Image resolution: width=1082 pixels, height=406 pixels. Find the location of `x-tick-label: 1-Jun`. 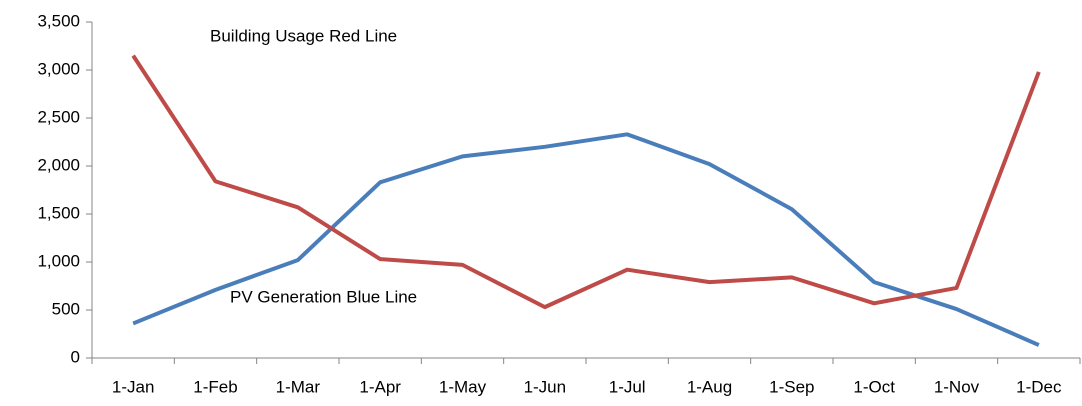

x-tick-label: 1-Jun is located at coordinates (545, 386).